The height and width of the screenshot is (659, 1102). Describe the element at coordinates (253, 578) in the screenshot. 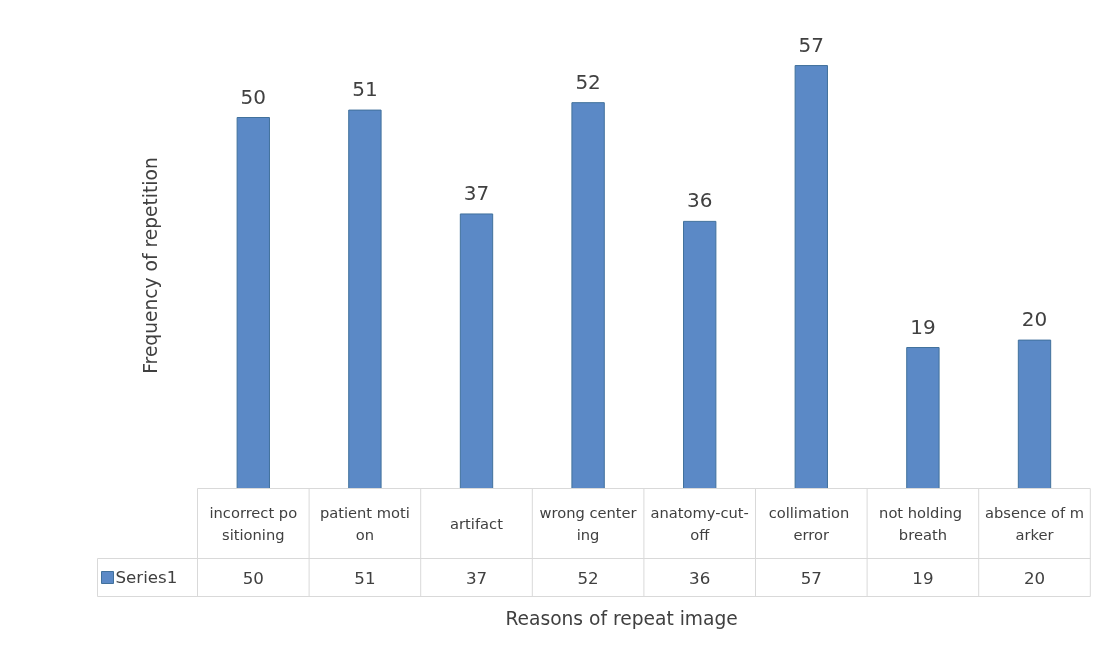

I see `data-label: 50` at that location.